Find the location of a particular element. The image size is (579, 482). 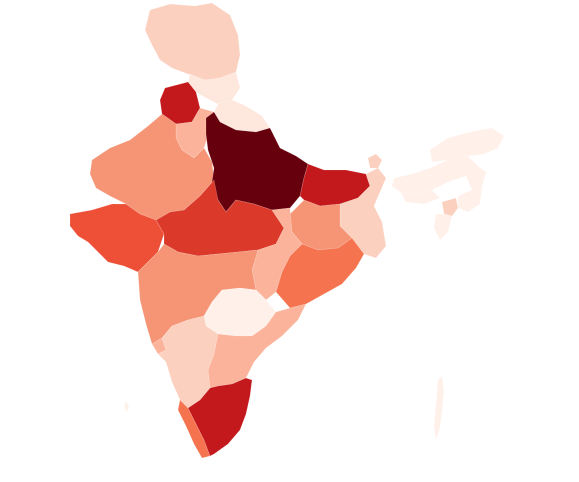

region-andhra-pradesh is located at coordinates (257, 346).